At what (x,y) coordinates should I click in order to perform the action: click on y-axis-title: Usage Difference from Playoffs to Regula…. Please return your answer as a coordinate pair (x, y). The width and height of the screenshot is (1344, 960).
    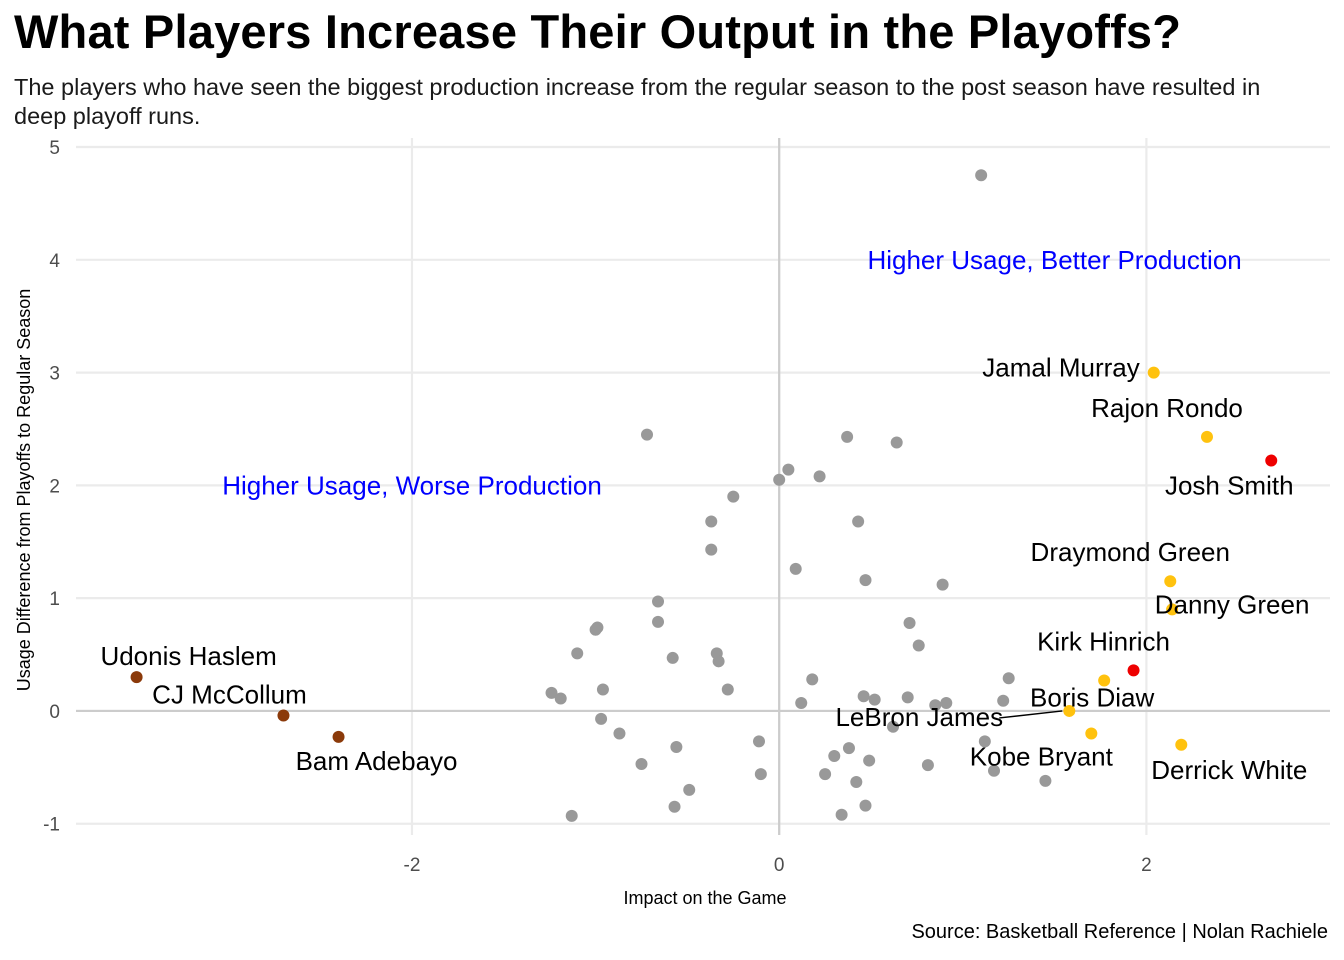
    Looking at the image, I should click on (24, 490).